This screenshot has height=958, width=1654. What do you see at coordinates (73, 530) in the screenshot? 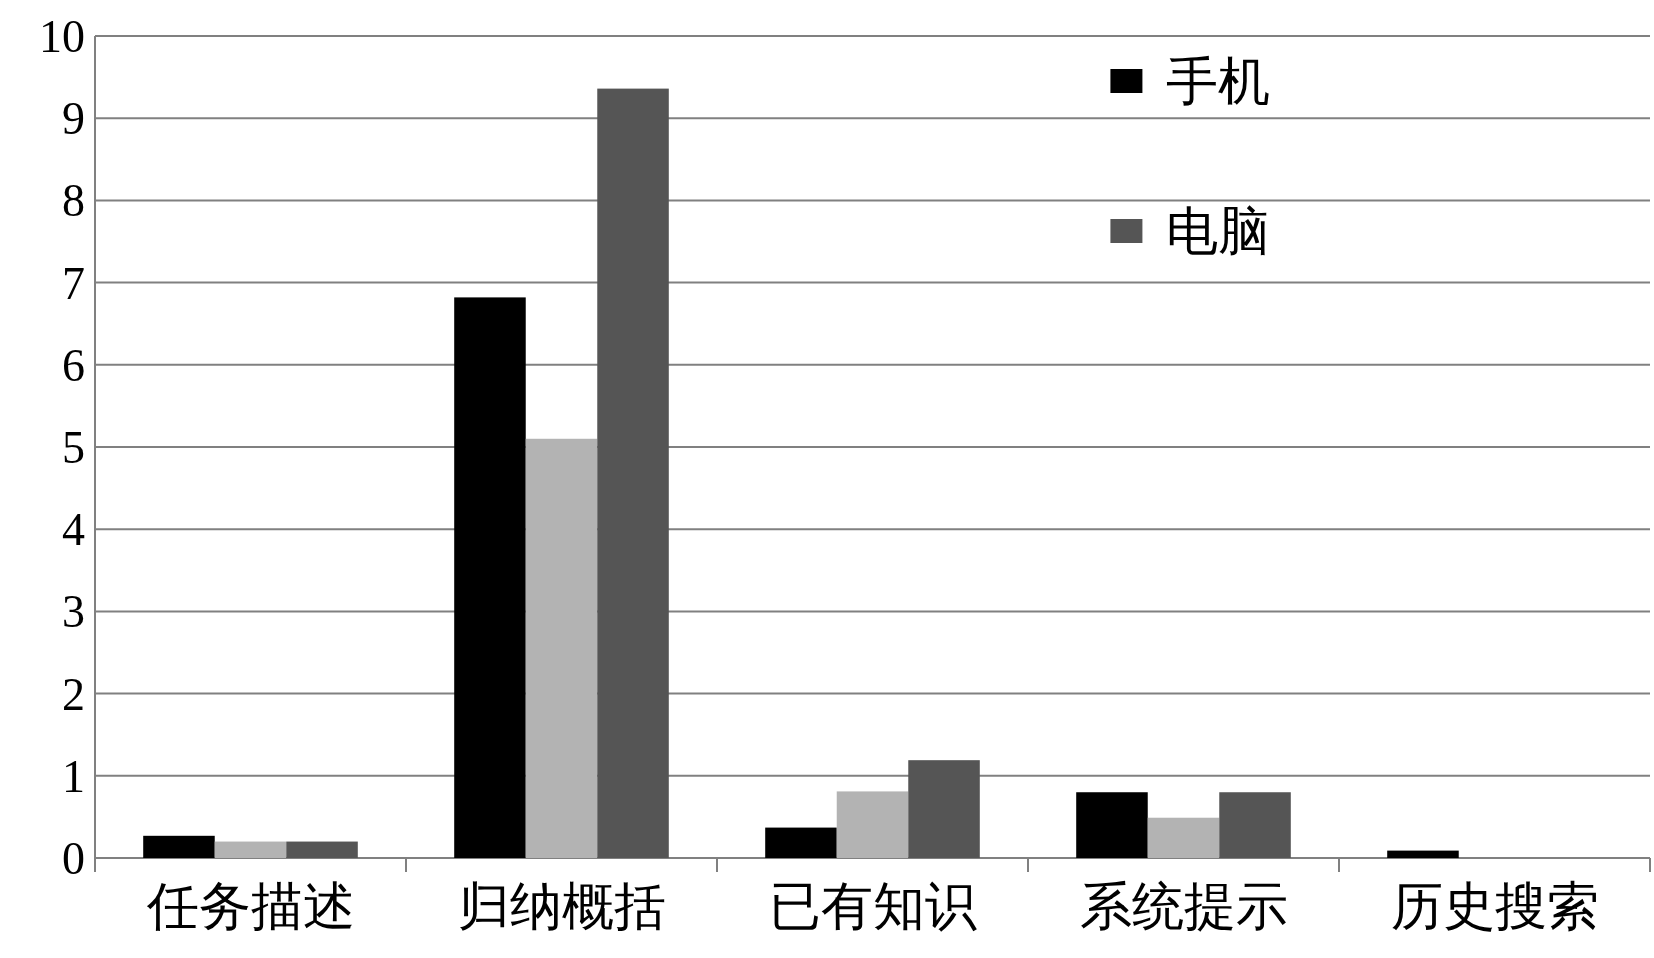
I see `y-tick-label: 4` at bounding box center [73, 530].